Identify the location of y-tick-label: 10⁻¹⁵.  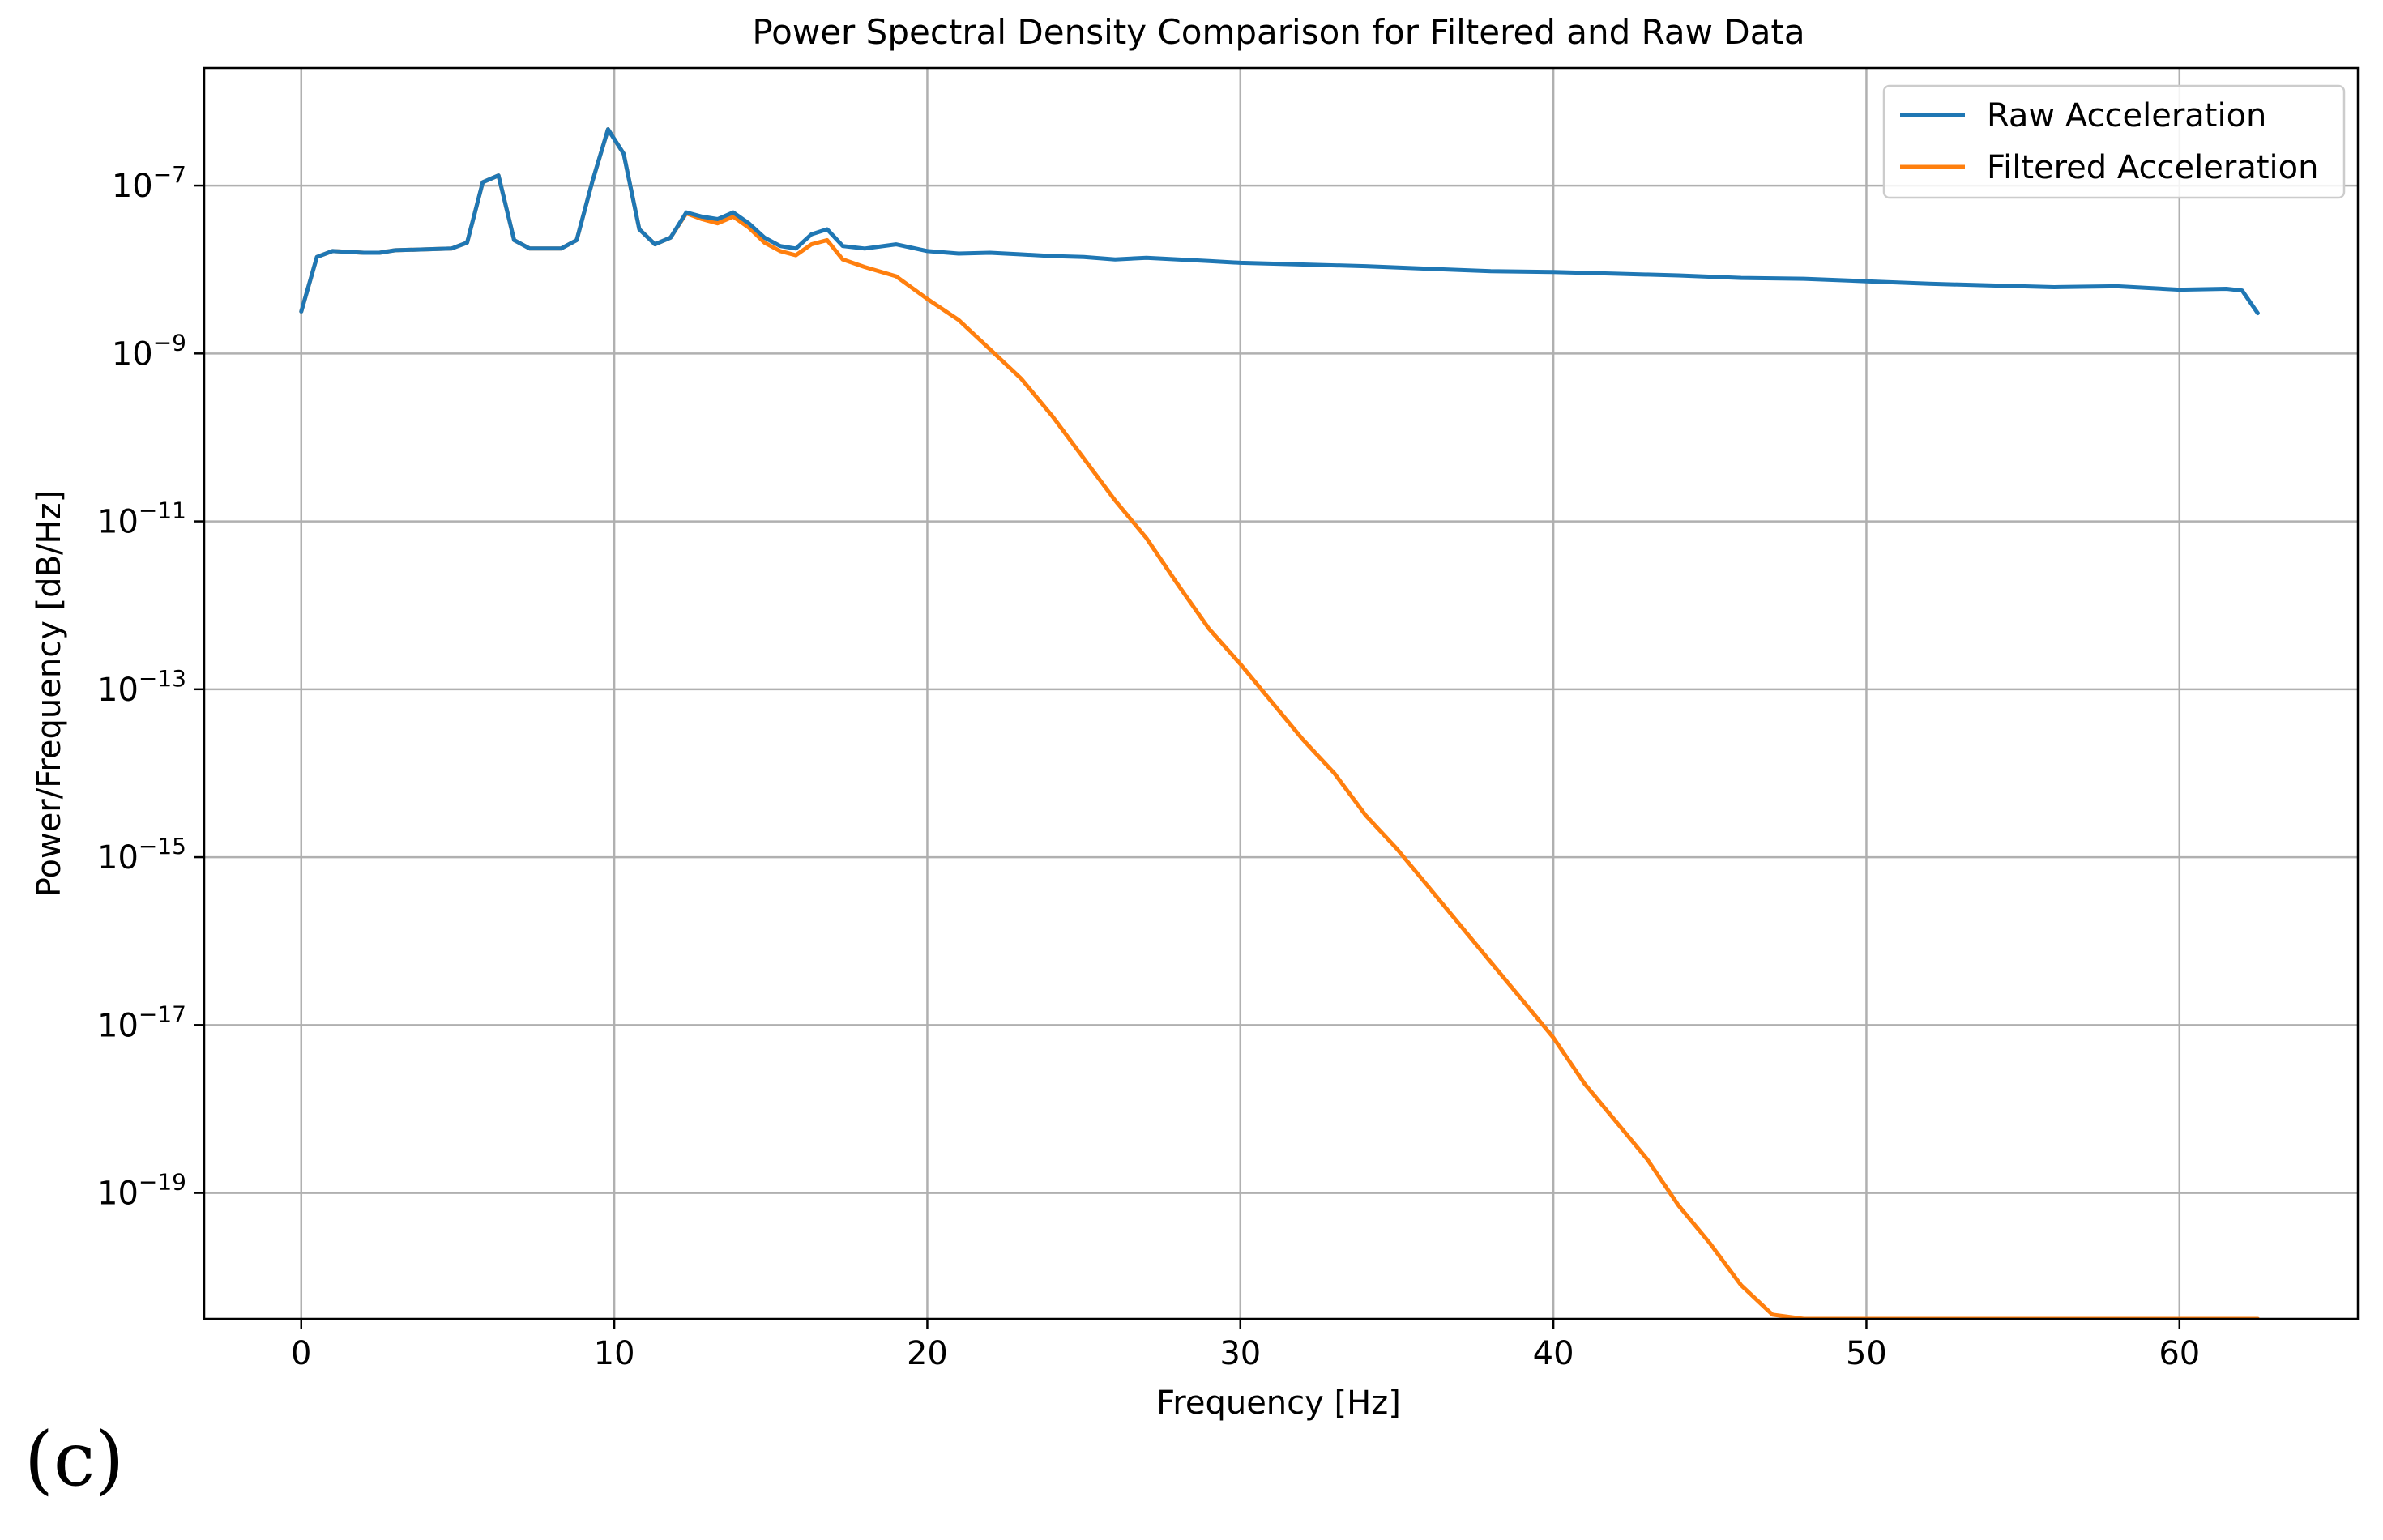
(141, 855).